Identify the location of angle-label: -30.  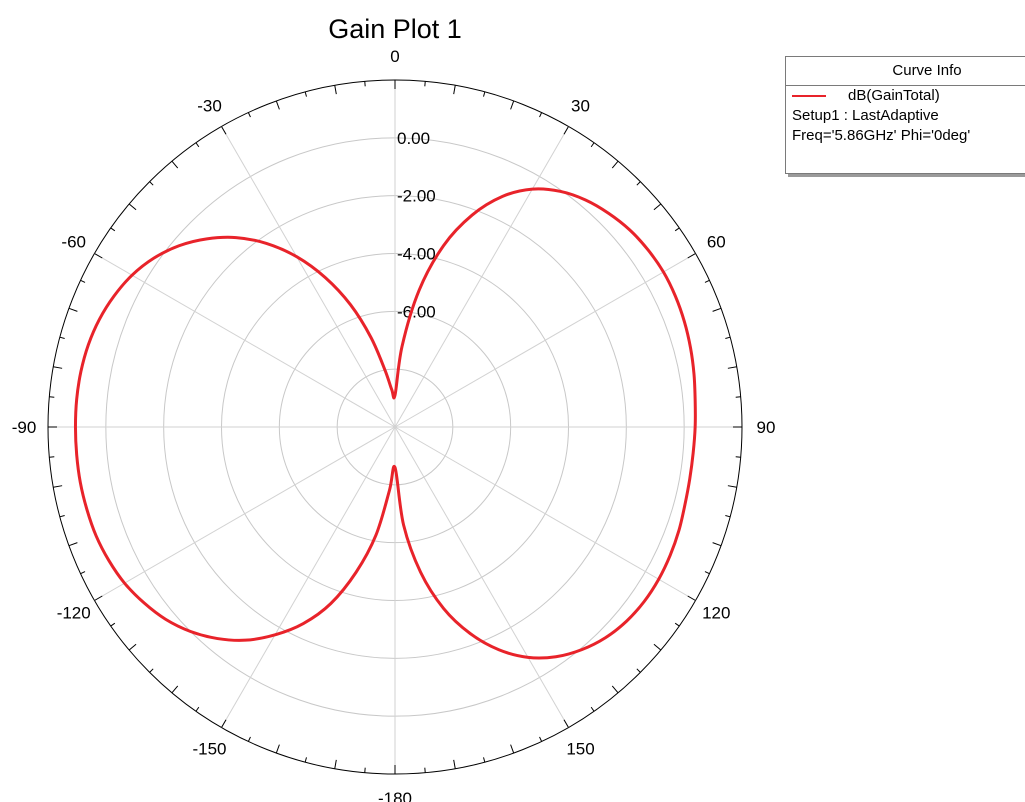
(209, 106).